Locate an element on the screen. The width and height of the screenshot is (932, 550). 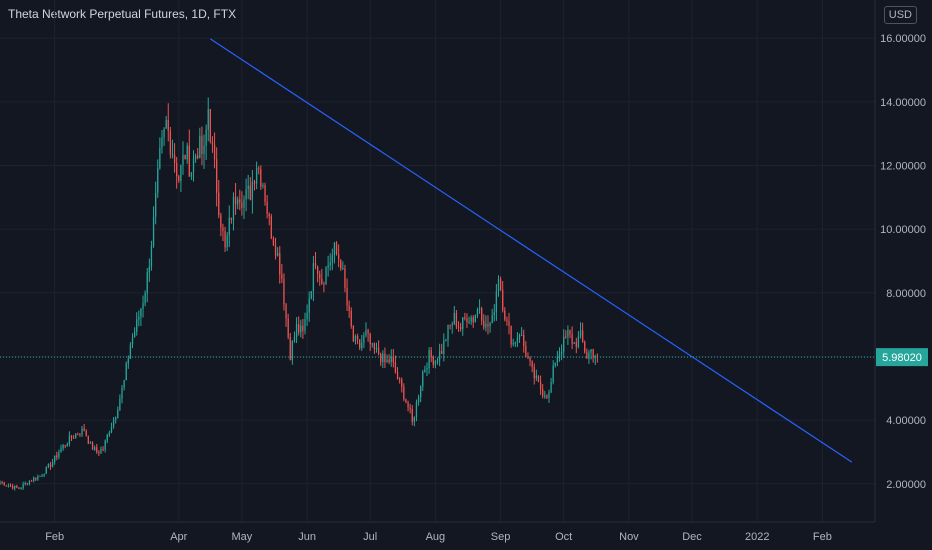
currency-label: USD is located at coordinates (900, 15).